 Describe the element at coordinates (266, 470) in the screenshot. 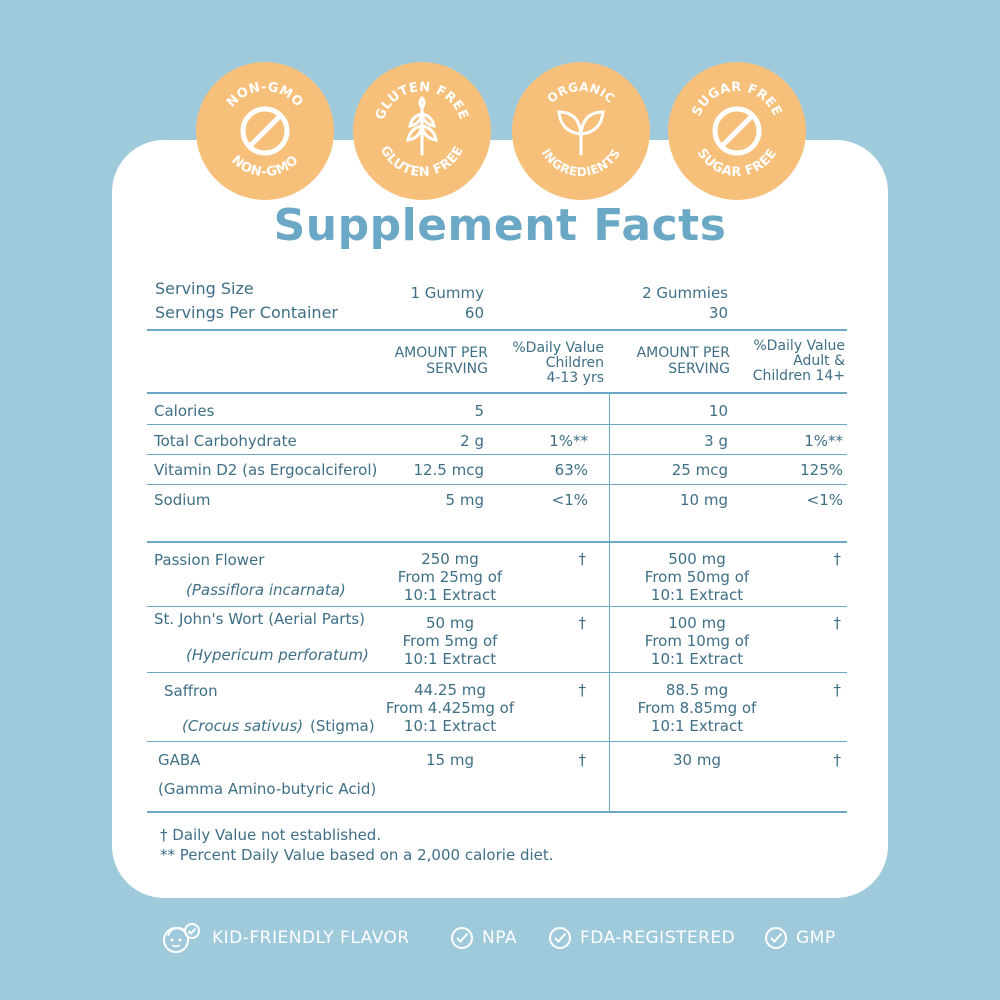

I see `nutrient-name: Vitamin D2 (as Ergocalciferol)` at that location.